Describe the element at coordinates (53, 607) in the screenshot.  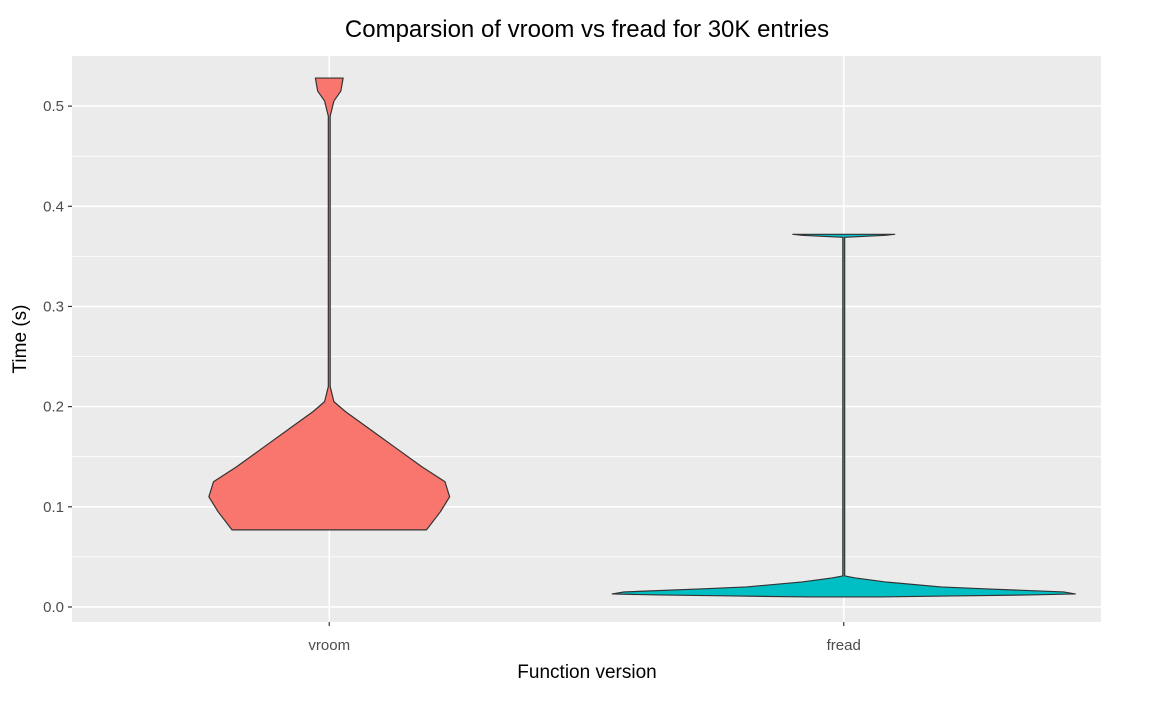
I see `y-tick-label: 0.0` at that location.